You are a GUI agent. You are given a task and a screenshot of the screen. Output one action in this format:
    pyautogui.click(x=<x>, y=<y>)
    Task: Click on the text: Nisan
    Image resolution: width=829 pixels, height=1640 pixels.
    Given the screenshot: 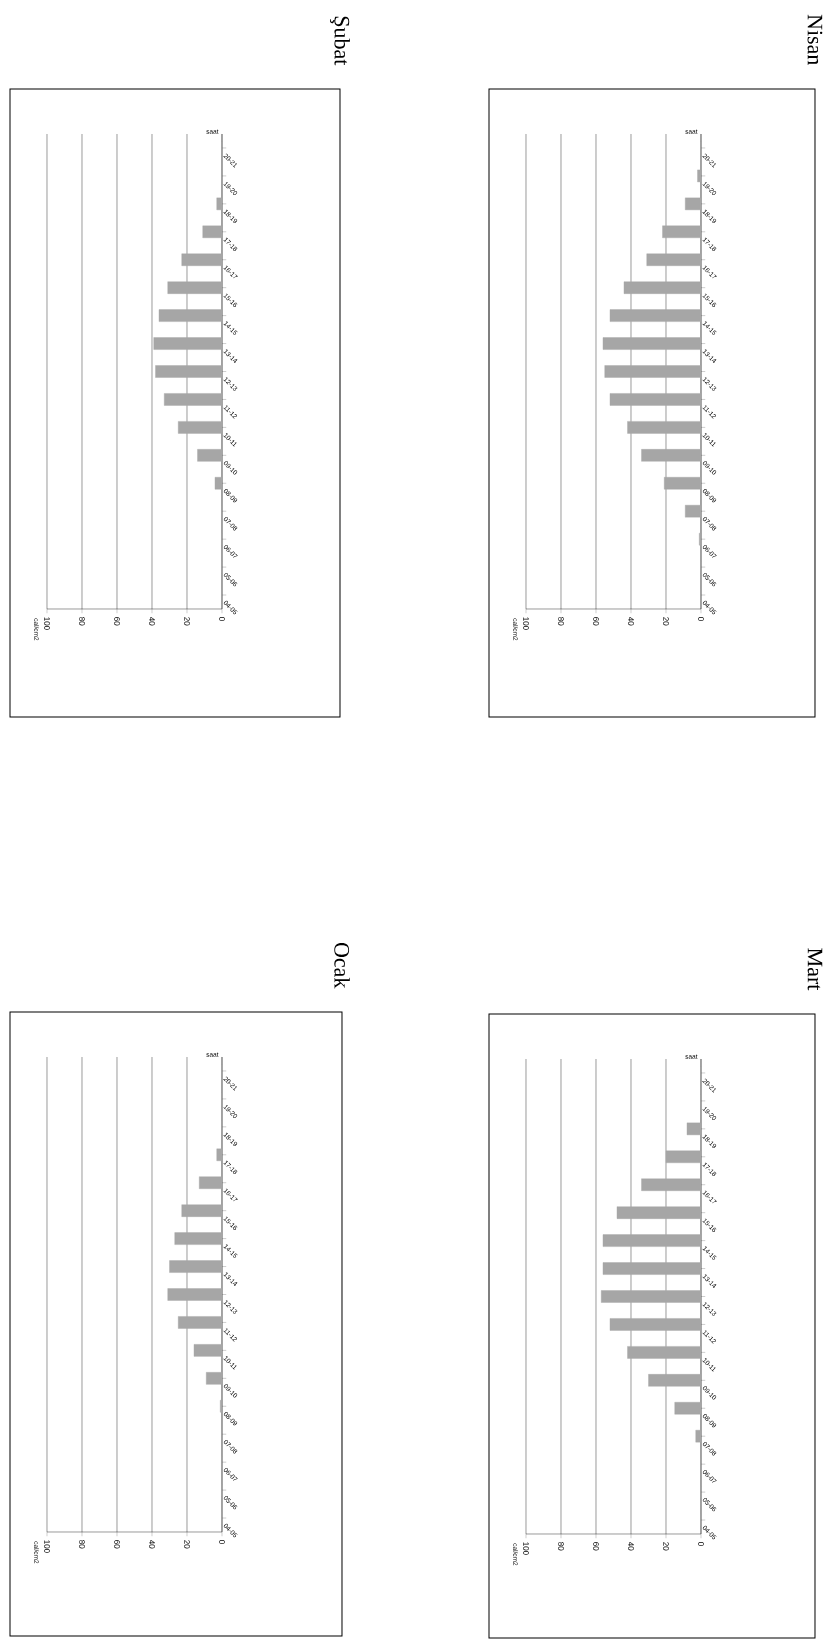 What is the action you would take?
    pyautogui.click(x=815, y=40)
    